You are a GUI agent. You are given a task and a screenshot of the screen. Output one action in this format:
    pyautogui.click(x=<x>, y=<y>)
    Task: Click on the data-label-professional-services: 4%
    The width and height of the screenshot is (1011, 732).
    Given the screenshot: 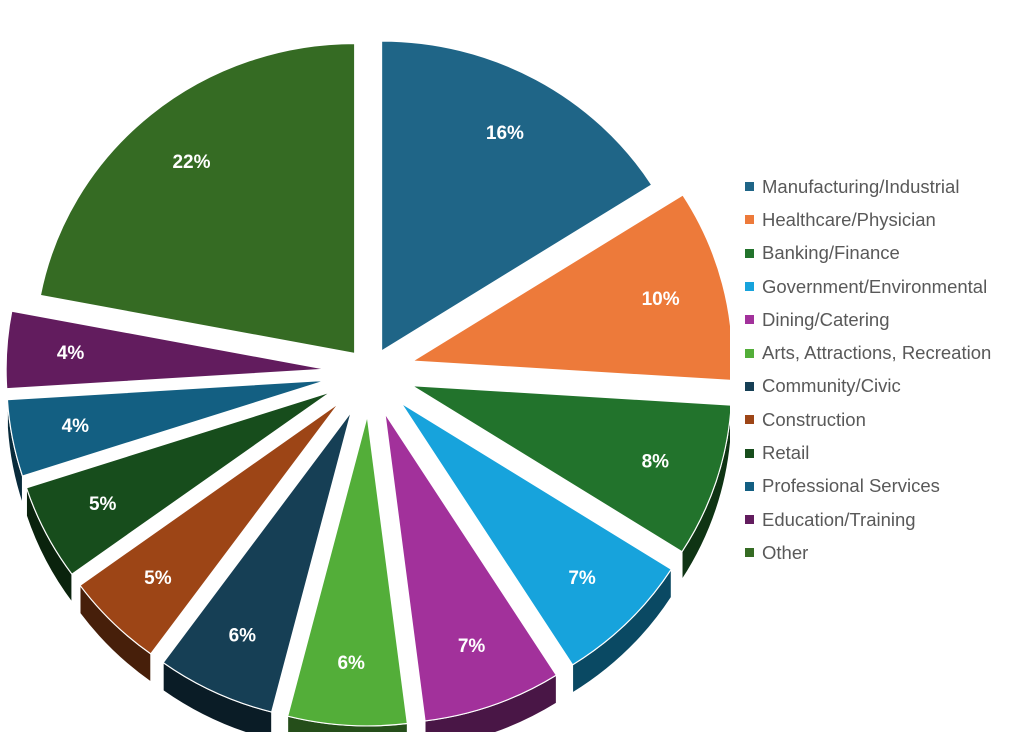 What is the action you would take?
    pyautogui.click(x=76, y=426)
    